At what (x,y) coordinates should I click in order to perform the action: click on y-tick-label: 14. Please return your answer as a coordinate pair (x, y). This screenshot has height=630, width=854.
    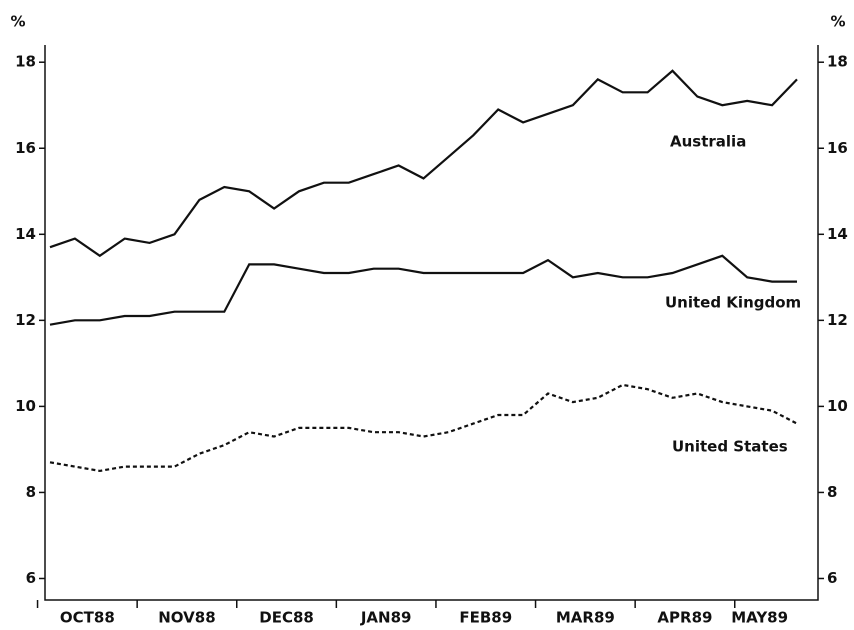
    Looking at the image, I should click on (25, 234).